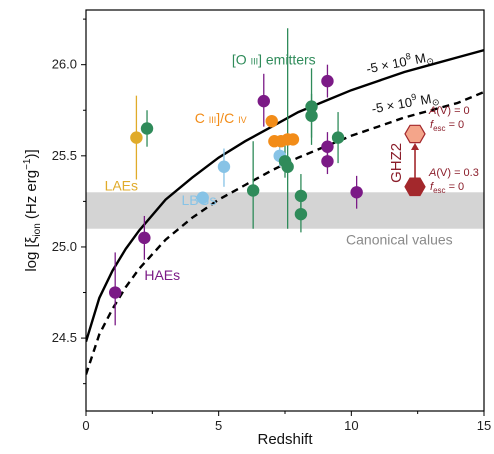 The width and height of the screenshot is (494, 454). Describe the element at coordinates (351, 425) in the screenshot. I see `x-tick-label-2: 10` at that location.